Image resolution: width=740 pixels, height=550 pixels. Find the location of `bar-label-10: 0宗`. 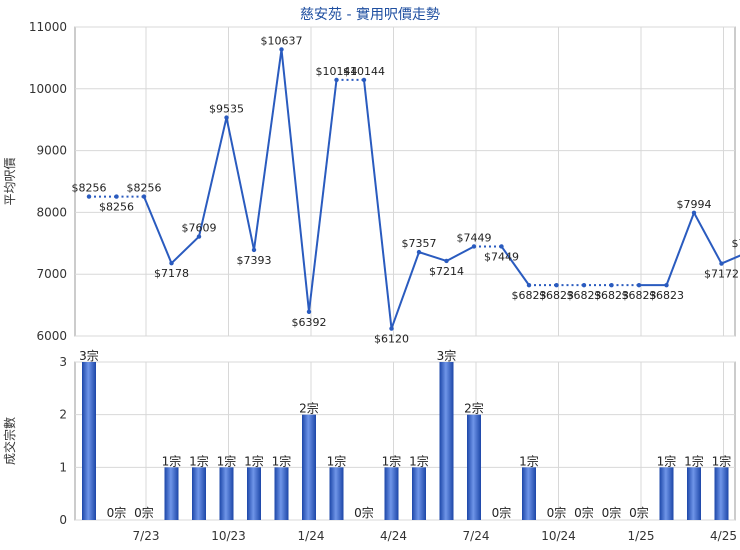

bar-label-10: 0宗 is located at coordinates (364, 512).